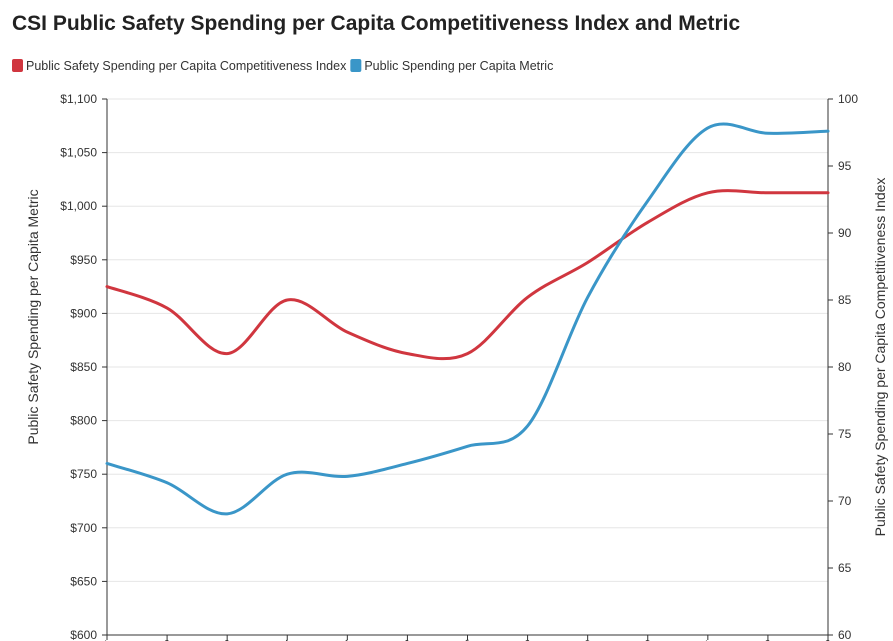 This screenshot has height=641, width=893. I want to click on y-tick-label: $900, so click(83, 313).